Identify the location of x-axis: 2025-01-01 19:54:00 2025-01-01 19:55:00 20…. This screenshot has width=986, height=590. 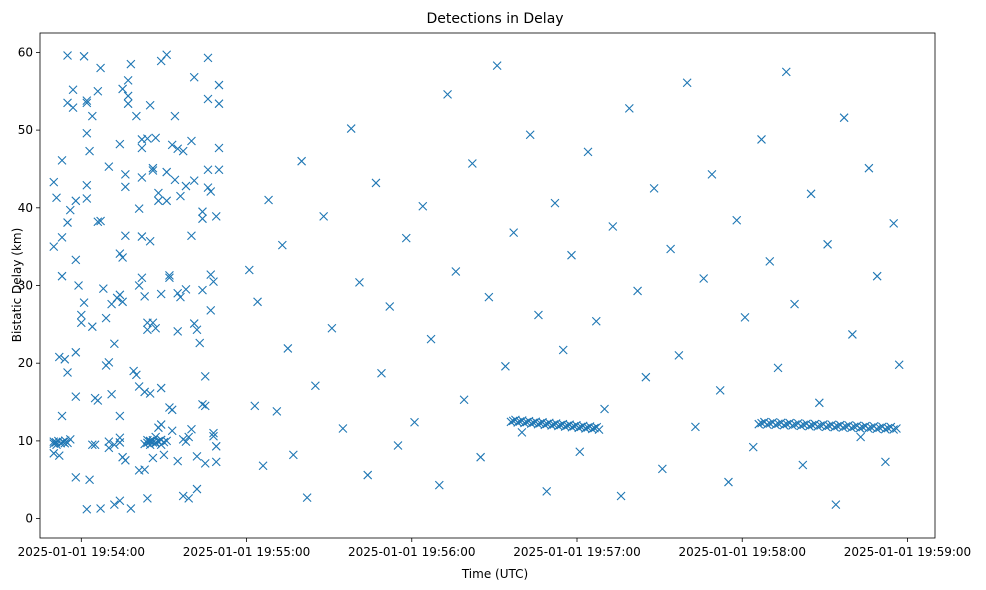
(494, 548).